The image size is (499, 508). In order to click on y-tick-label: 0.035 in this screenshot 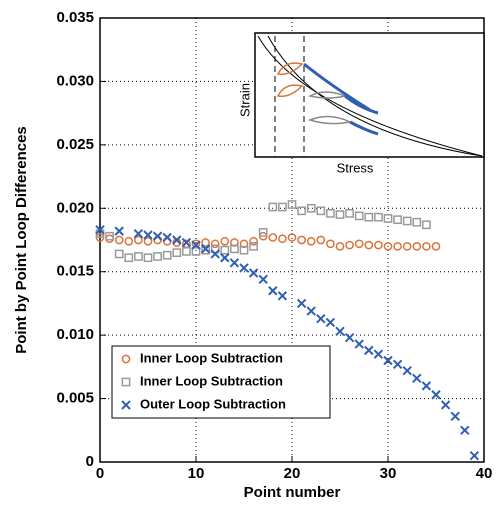, I will do `click(75, 17)`.